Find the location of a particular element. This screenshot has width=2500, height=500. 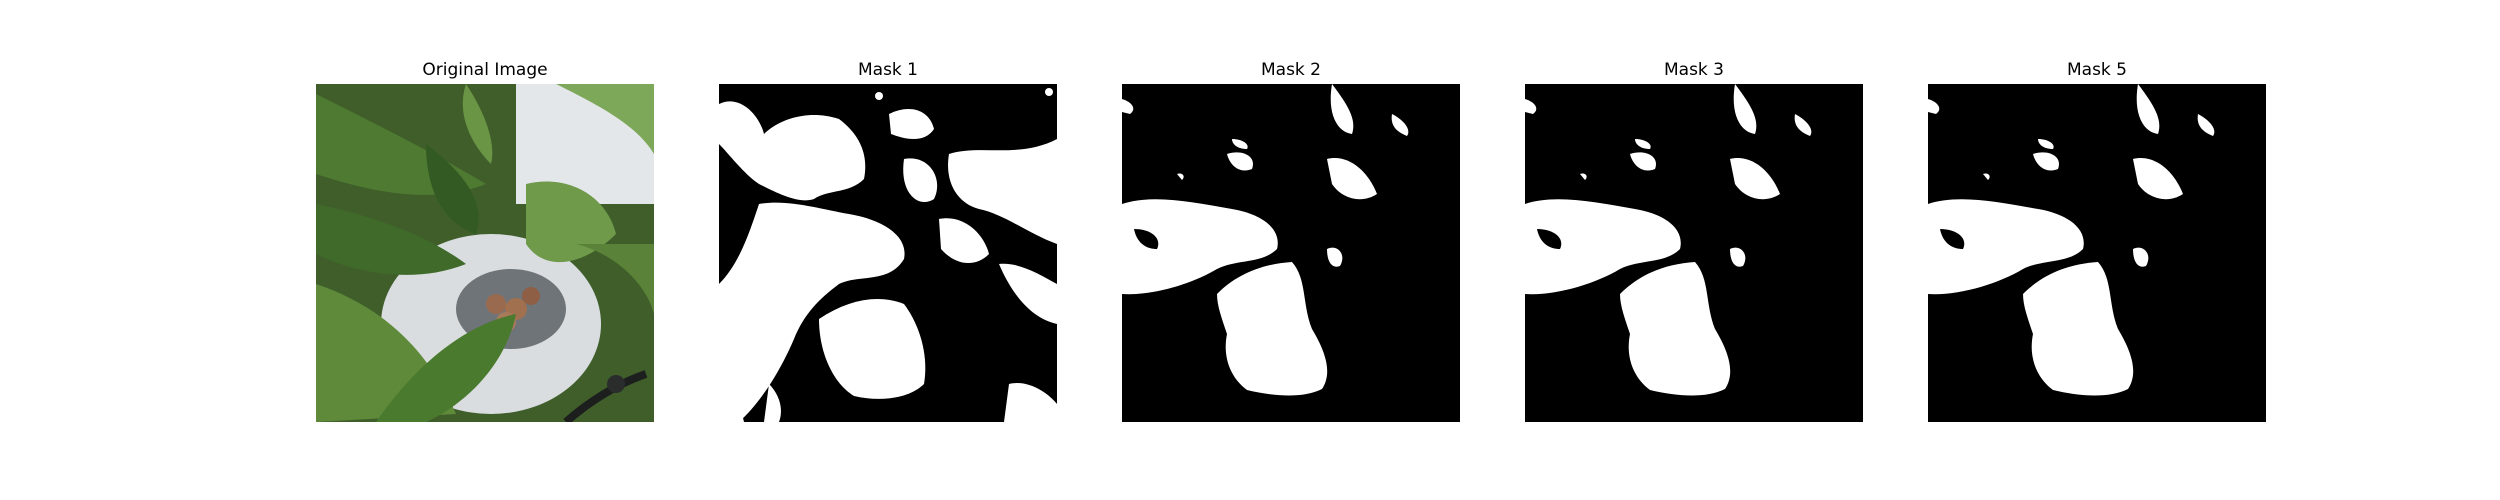

panel-title: Mask 3 is located at coordinates (1693, 70).